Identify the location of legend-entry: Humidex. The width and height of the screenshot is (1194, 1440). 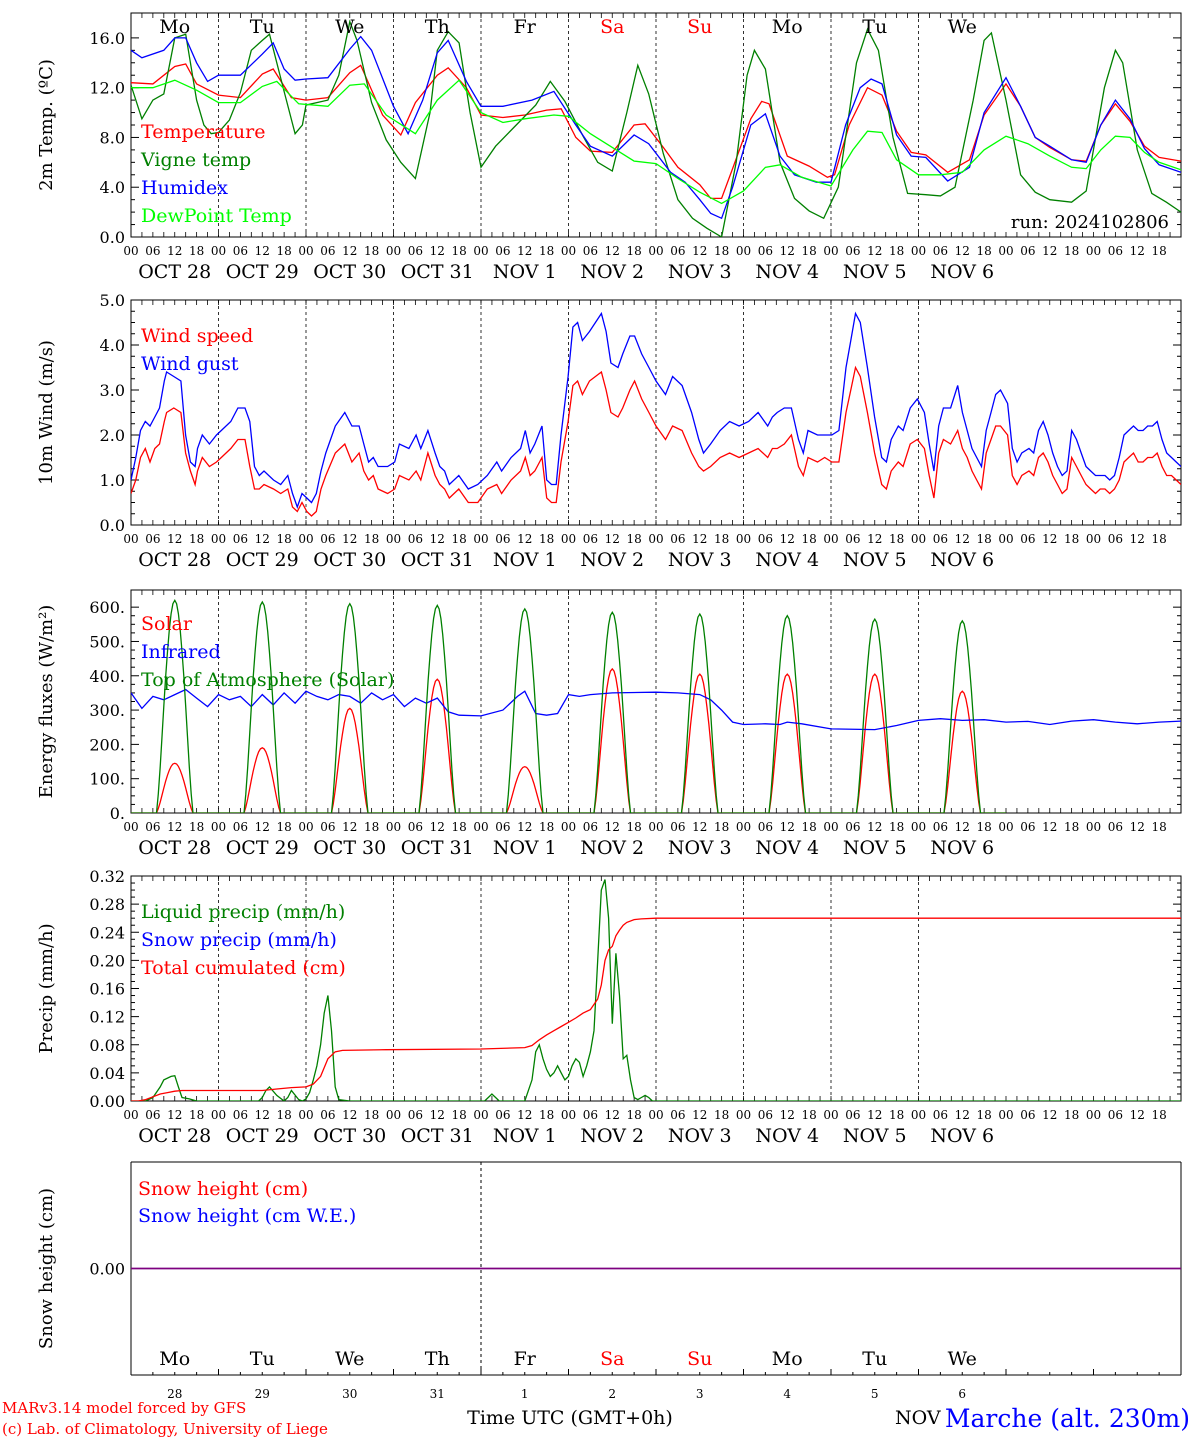
(184, 188).